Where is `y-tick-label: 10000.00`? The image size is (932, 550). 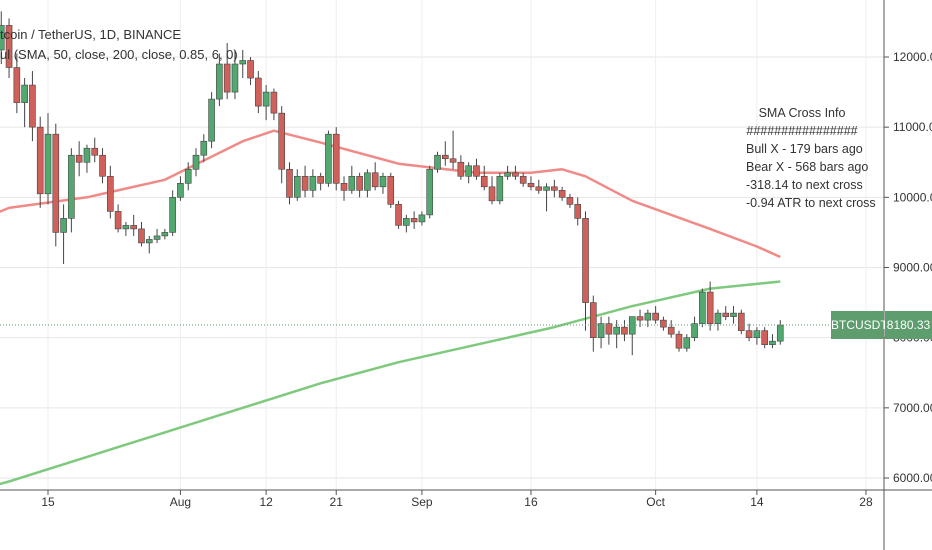 y-tick-label: 10000.00 is located at coordinates (912, 197).